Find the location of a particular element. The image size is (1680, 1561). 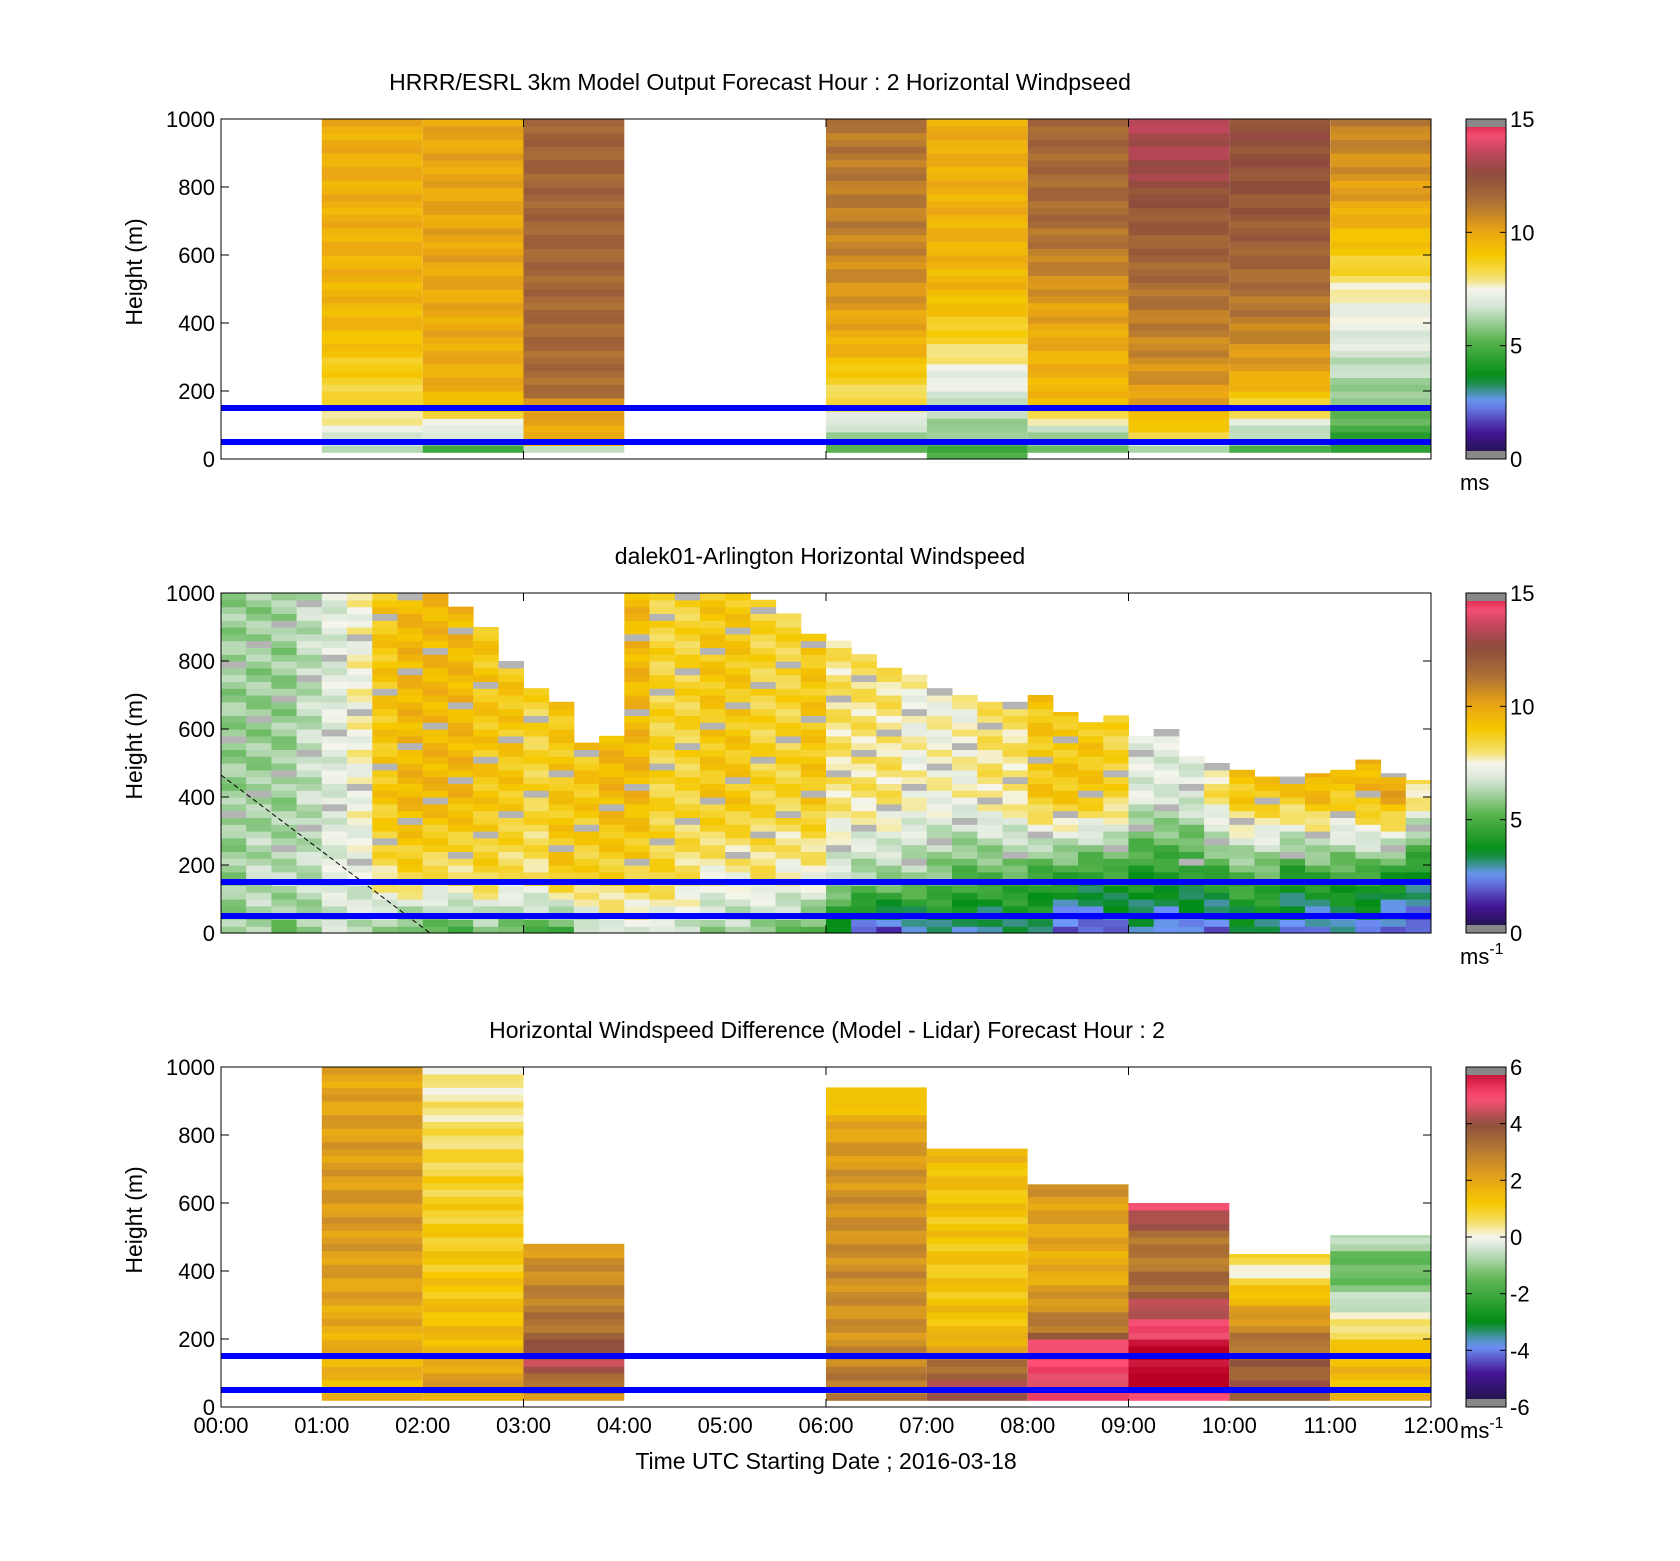

y-tick-label: 0 is located at coordinates (209, 459).